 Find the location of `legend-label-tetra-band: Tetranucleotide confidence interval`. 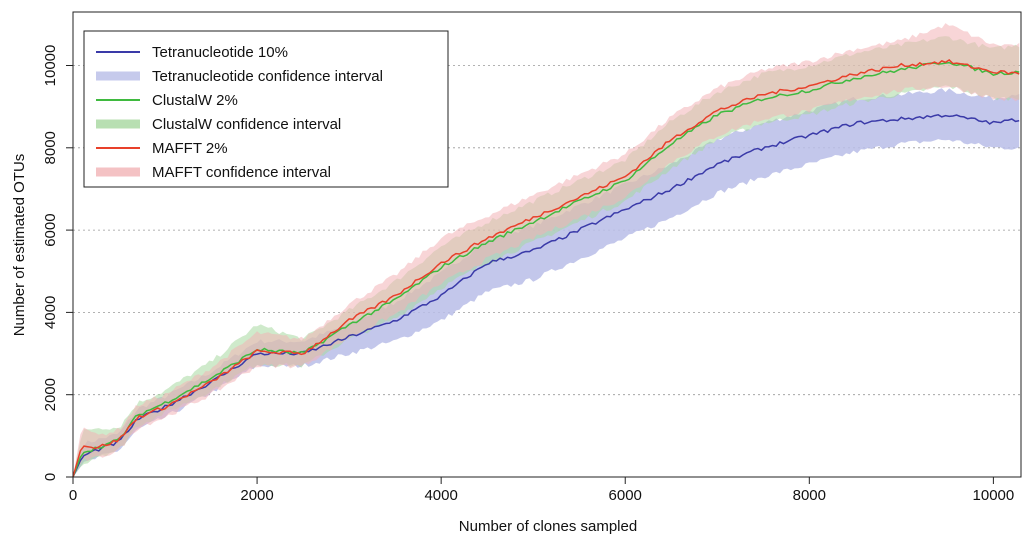

legend-label-tetra-band: Tetranucleotide confidence interval is located at coordinates (267, 76).